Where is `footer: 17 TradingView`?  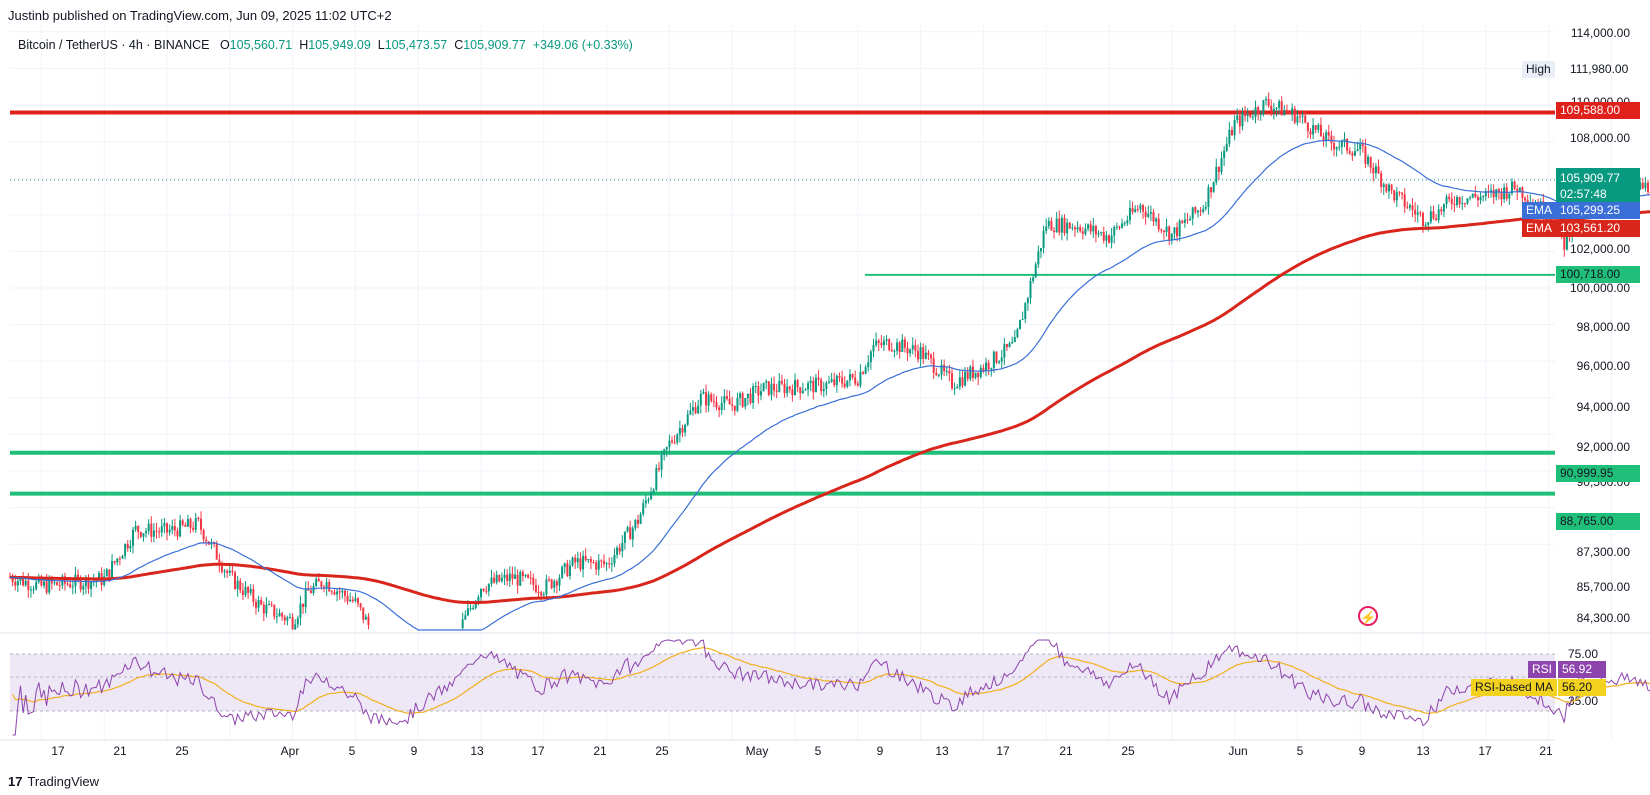
footer: 17 TradingView is located at coordinates (53, 781).